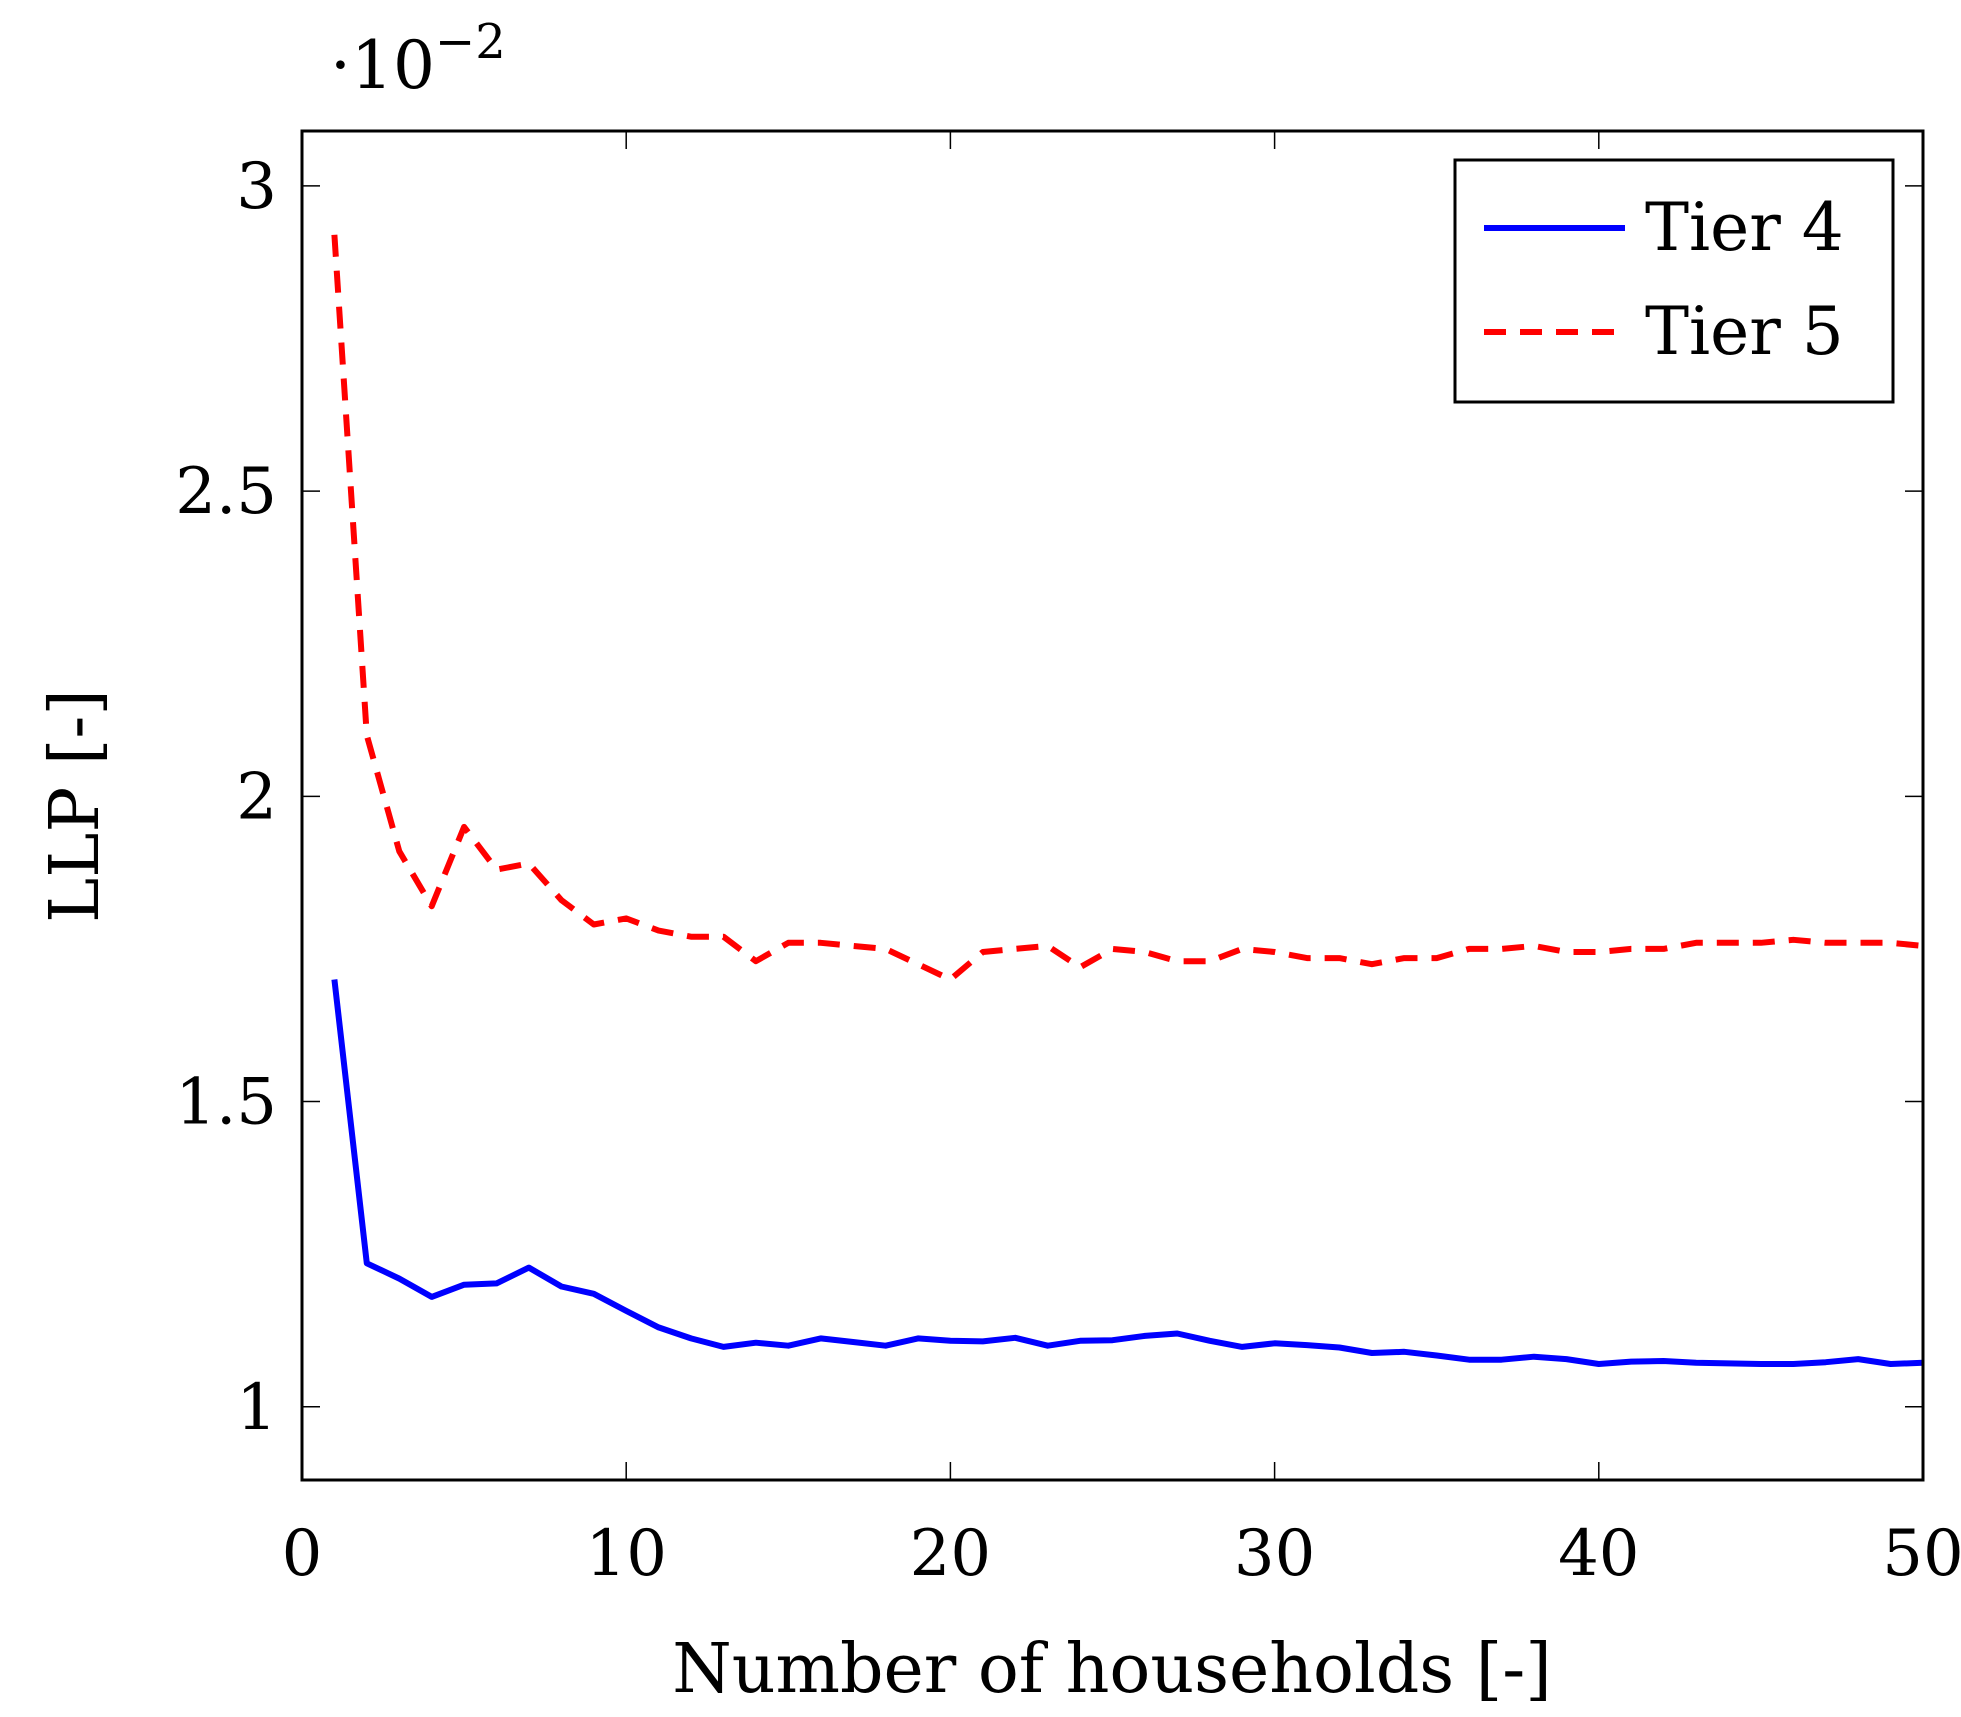 The height and width of the screenshot is (1717, 1961). What do you see at coordinates (256, 797) in the screenshot?
I see `y-tick-label: 2` at bounding box center [256, 797].